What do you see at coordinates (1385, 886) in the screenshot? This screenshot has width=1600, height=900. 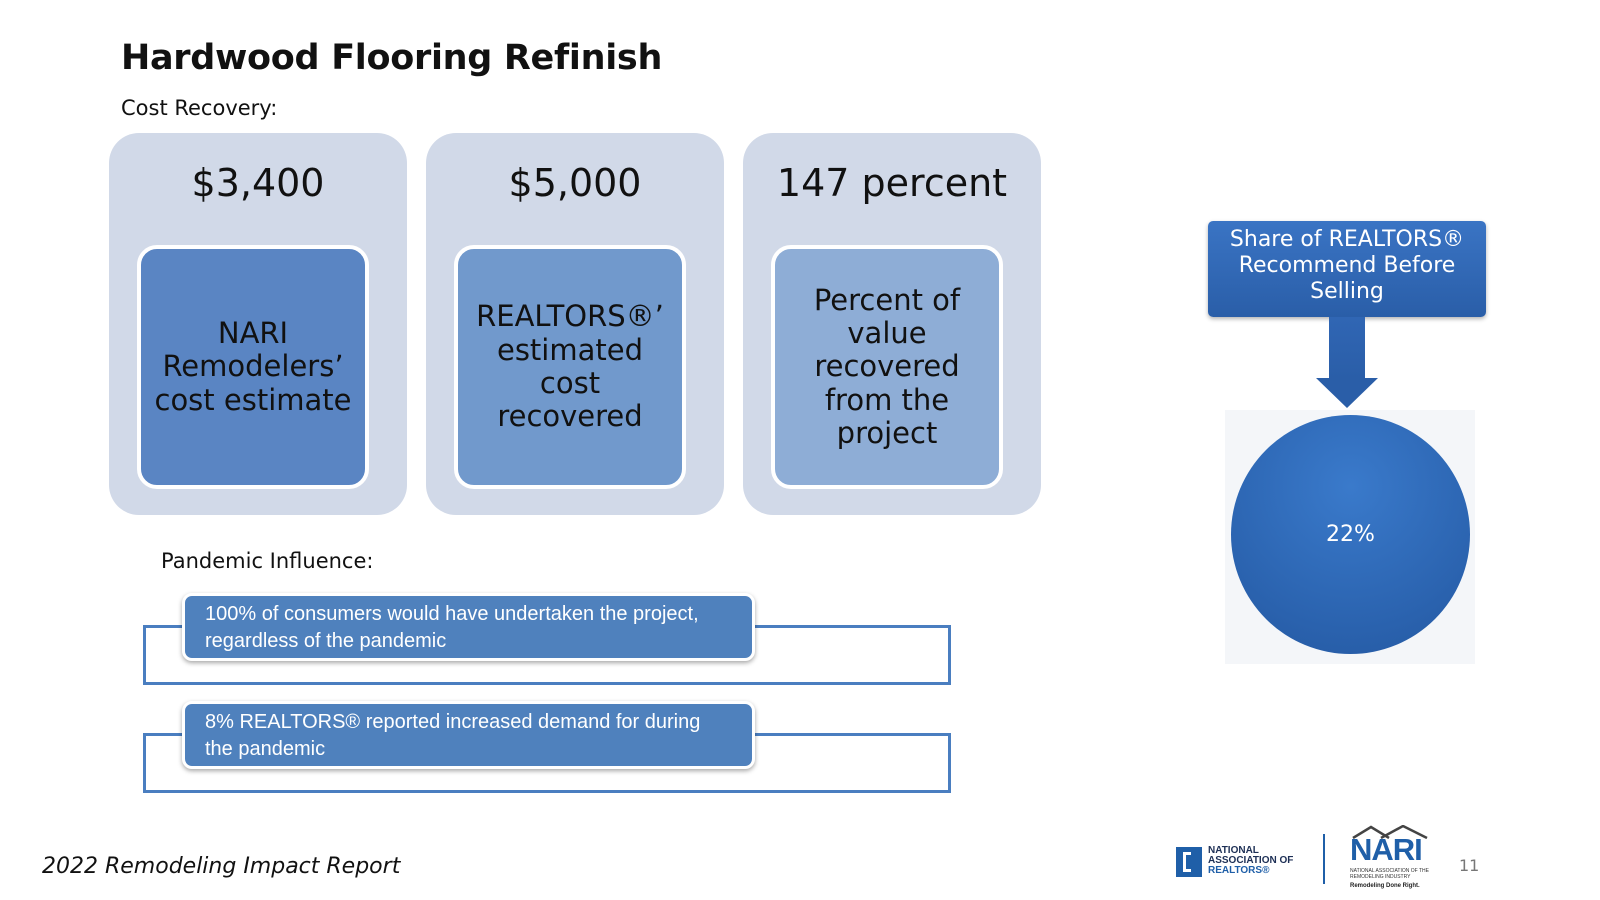 I see `nari-tagline: Remodeling Done Right.` at bounding box center [1385, 886].